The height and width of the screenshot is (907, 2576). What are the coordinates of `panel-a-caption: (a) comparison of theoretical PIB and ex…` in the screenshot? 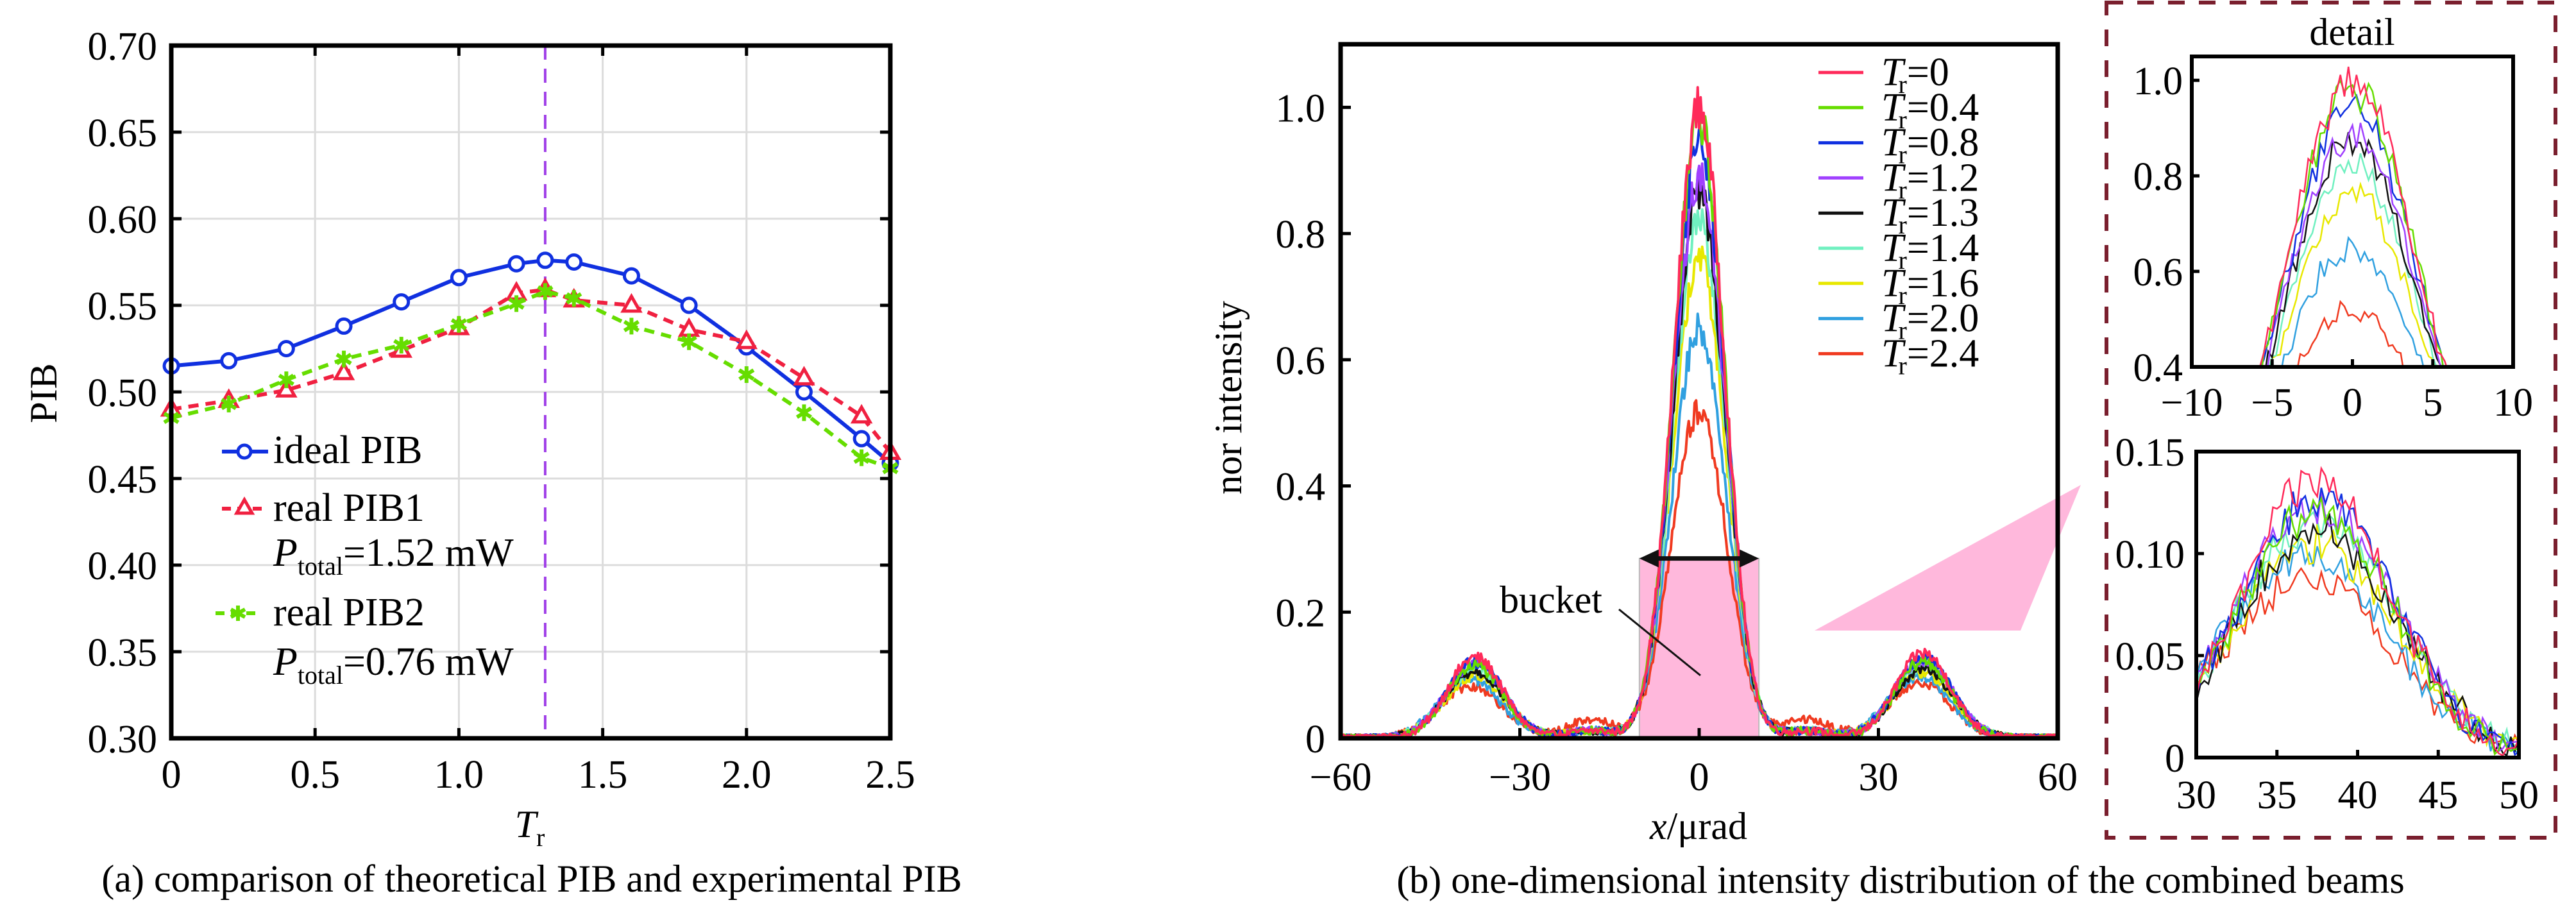 It's located at (531, 879).